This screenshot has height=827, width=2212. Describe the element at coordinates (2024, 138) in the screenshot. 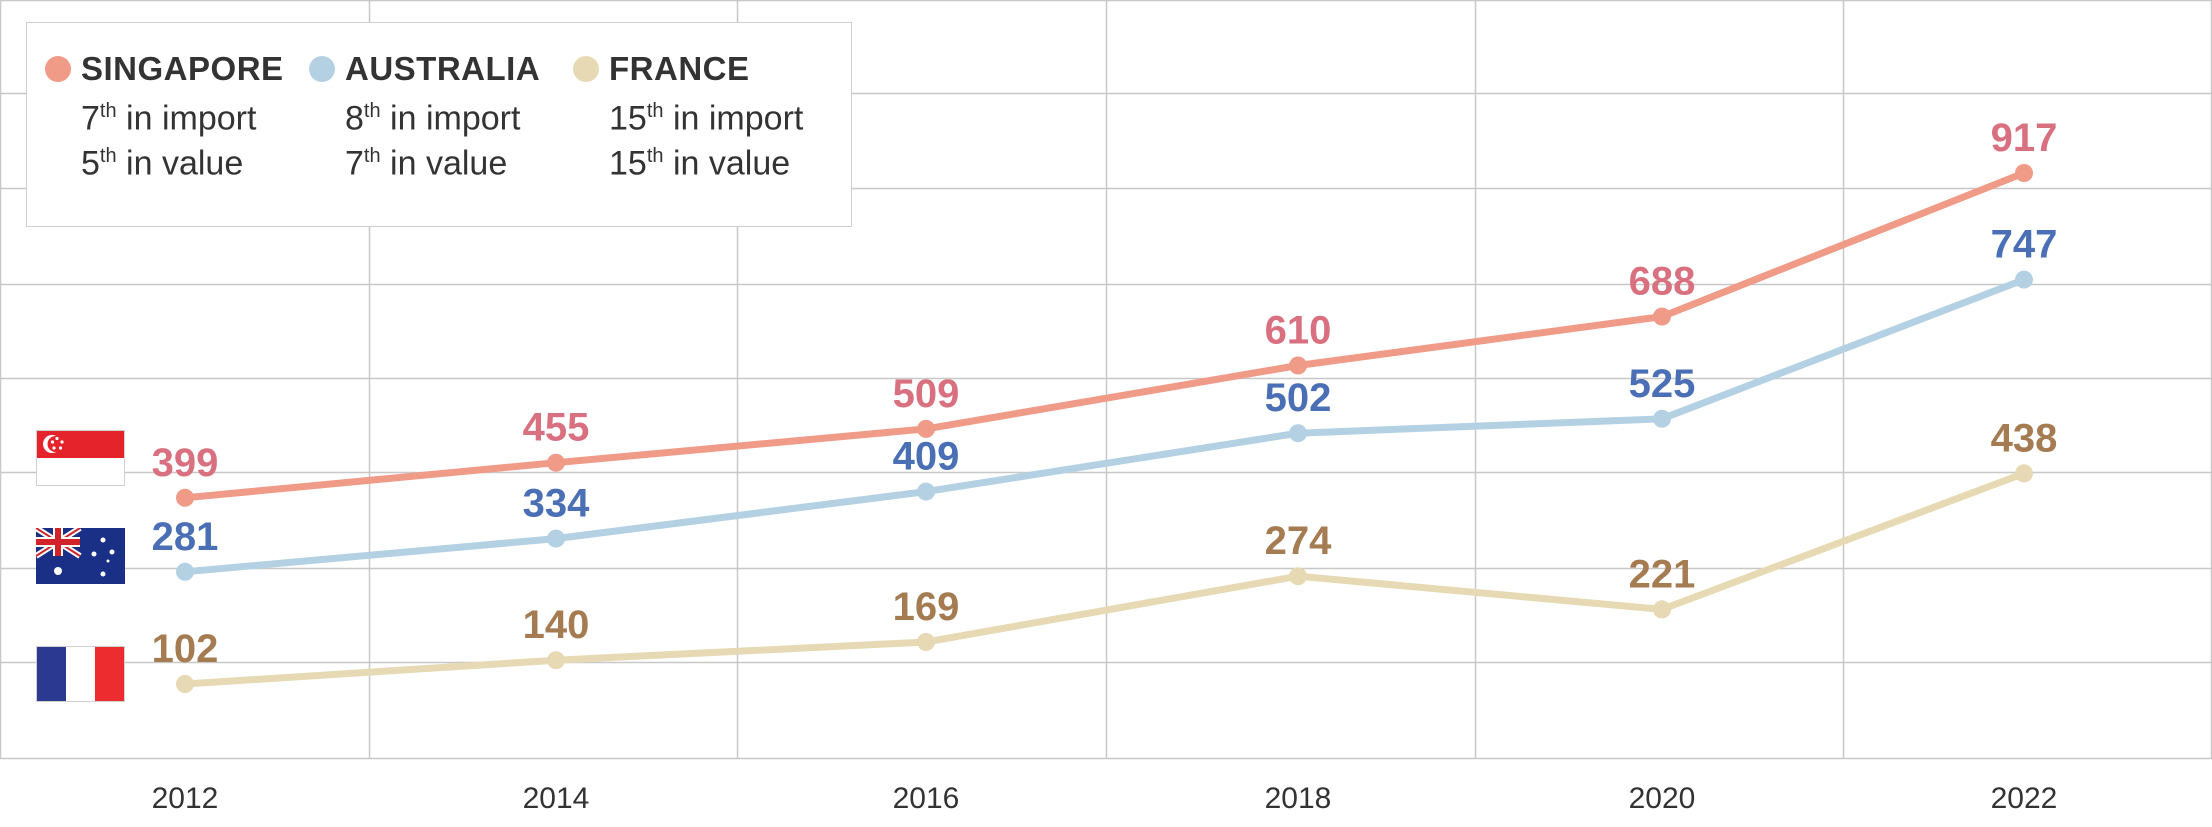

I see `data-label-singapore: 917` at that location.